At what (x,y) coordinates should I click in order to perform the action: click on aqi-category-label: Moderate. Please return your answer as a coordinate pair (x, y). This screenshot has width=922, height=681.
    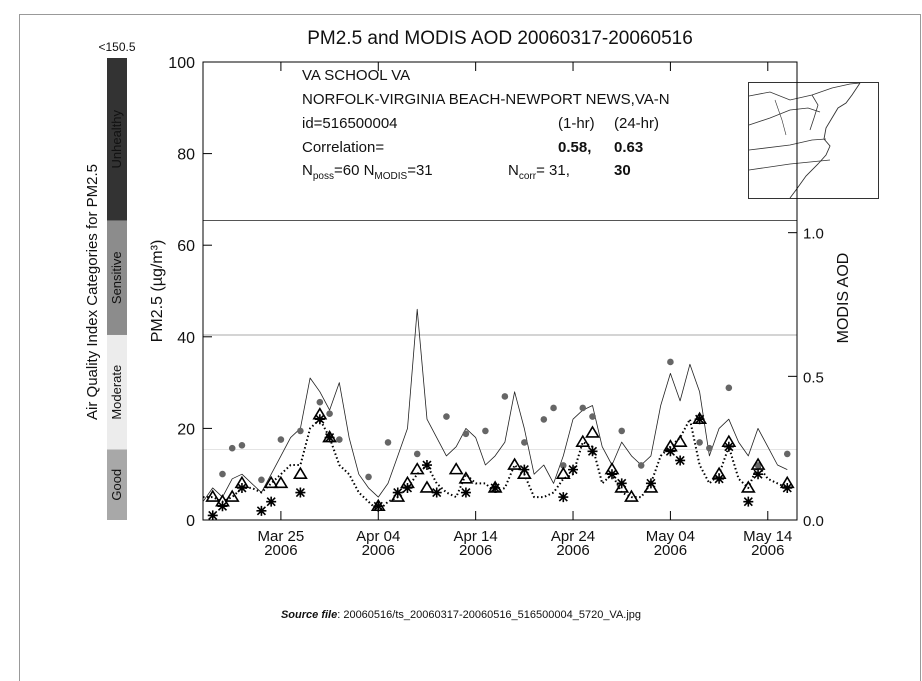
    Looking at the image, I should click on (116, 392).